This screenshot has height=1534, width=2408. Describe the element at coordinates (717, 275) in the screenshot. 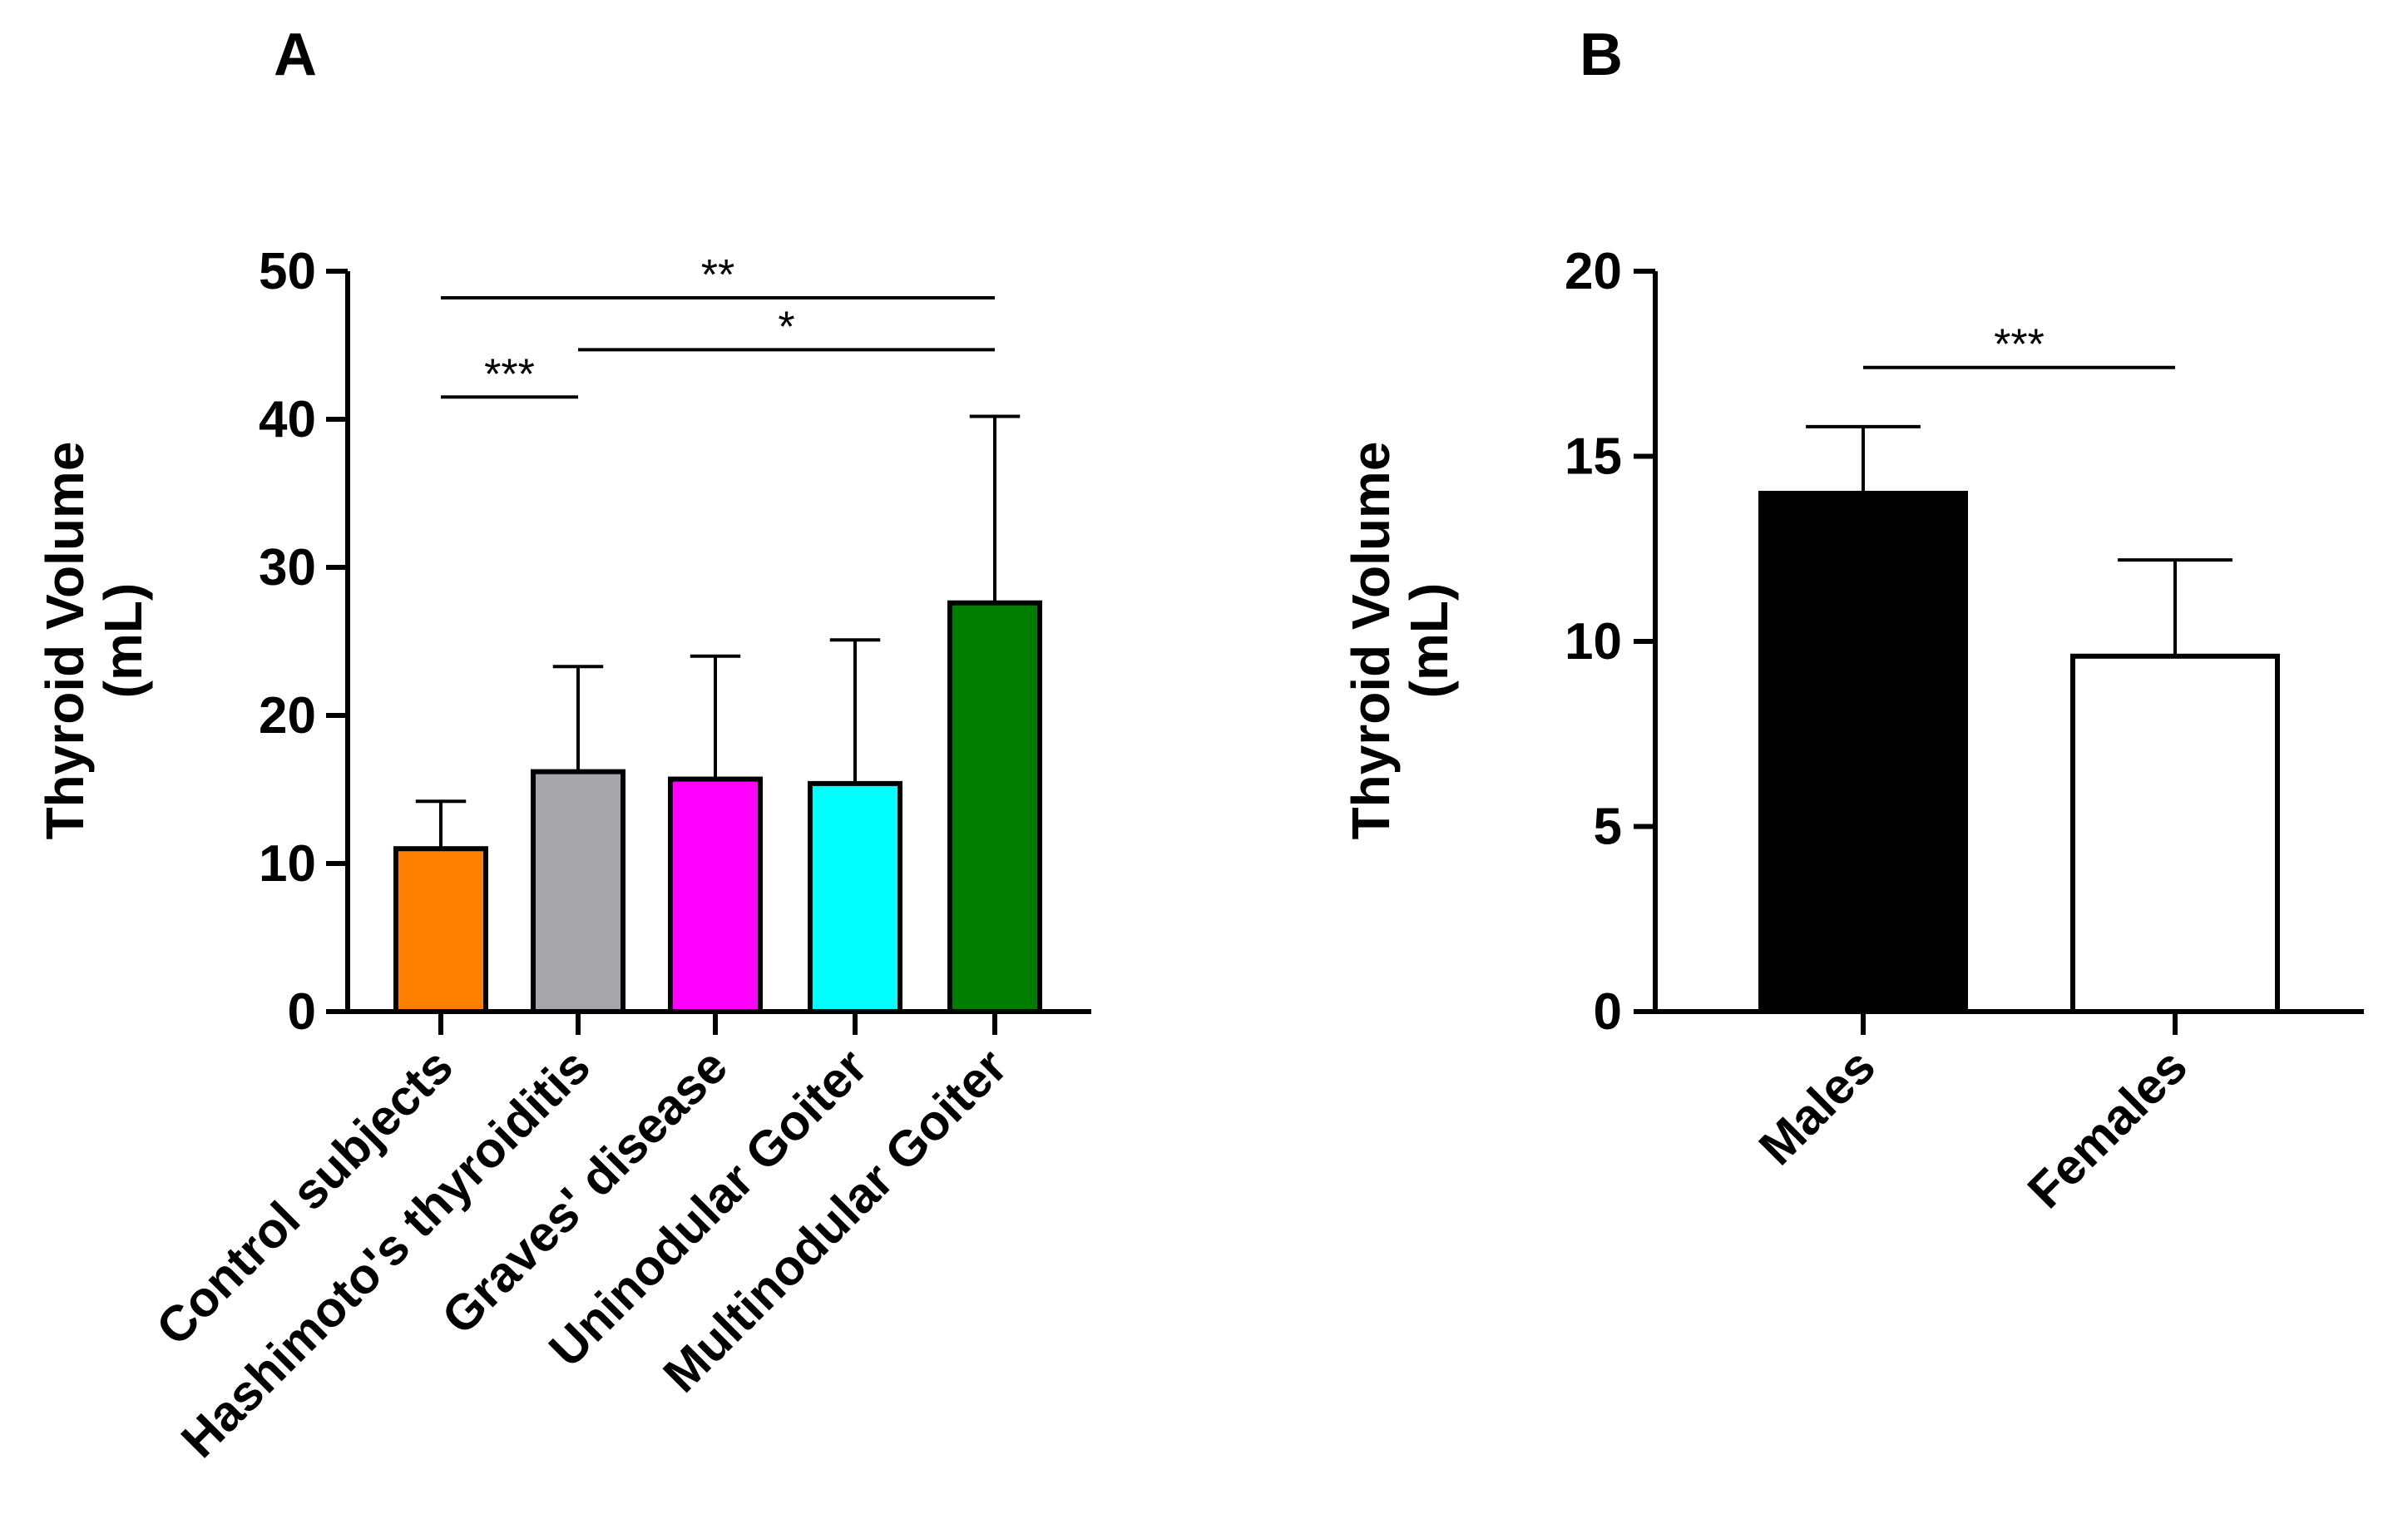

I see `significance-label: **` at that location.